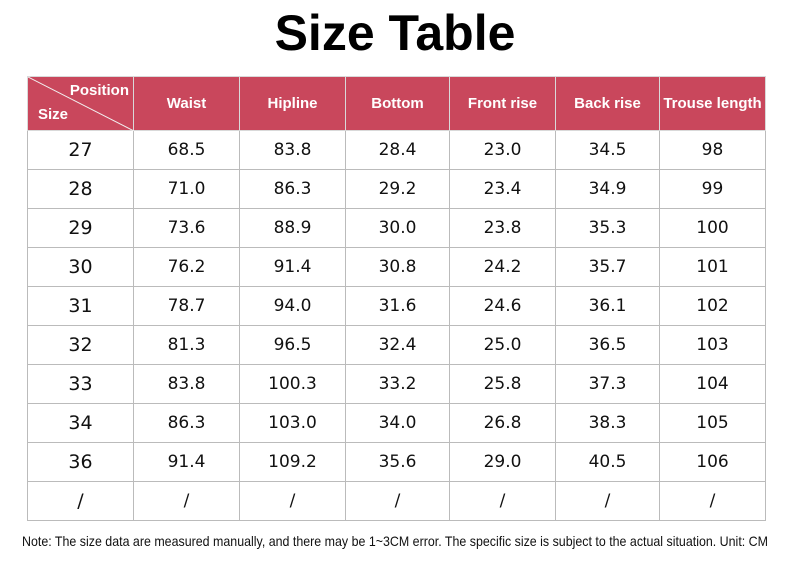 This screenshot has width=790, height=582. What do you see at coordinates (607, 462) in the screenshot?
I see `measure-cell: 40.5` at bounding box center [607, 462].